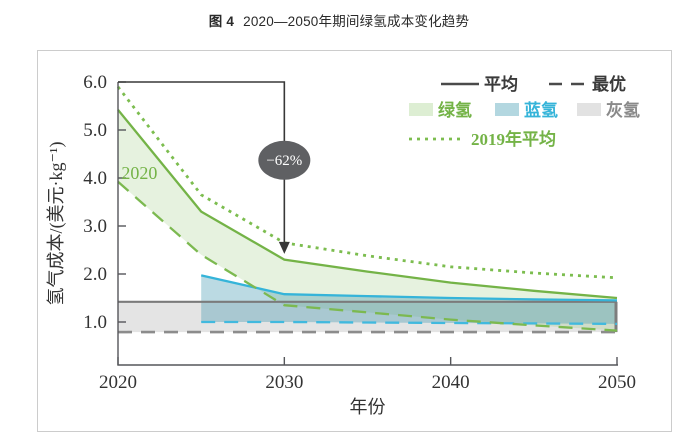 This screenshot has height=437, width=678. What do you see at coordinates (139, 173) in the screenshot?
I see `inline-year-label: 2020` at bounding box center [139, 173].